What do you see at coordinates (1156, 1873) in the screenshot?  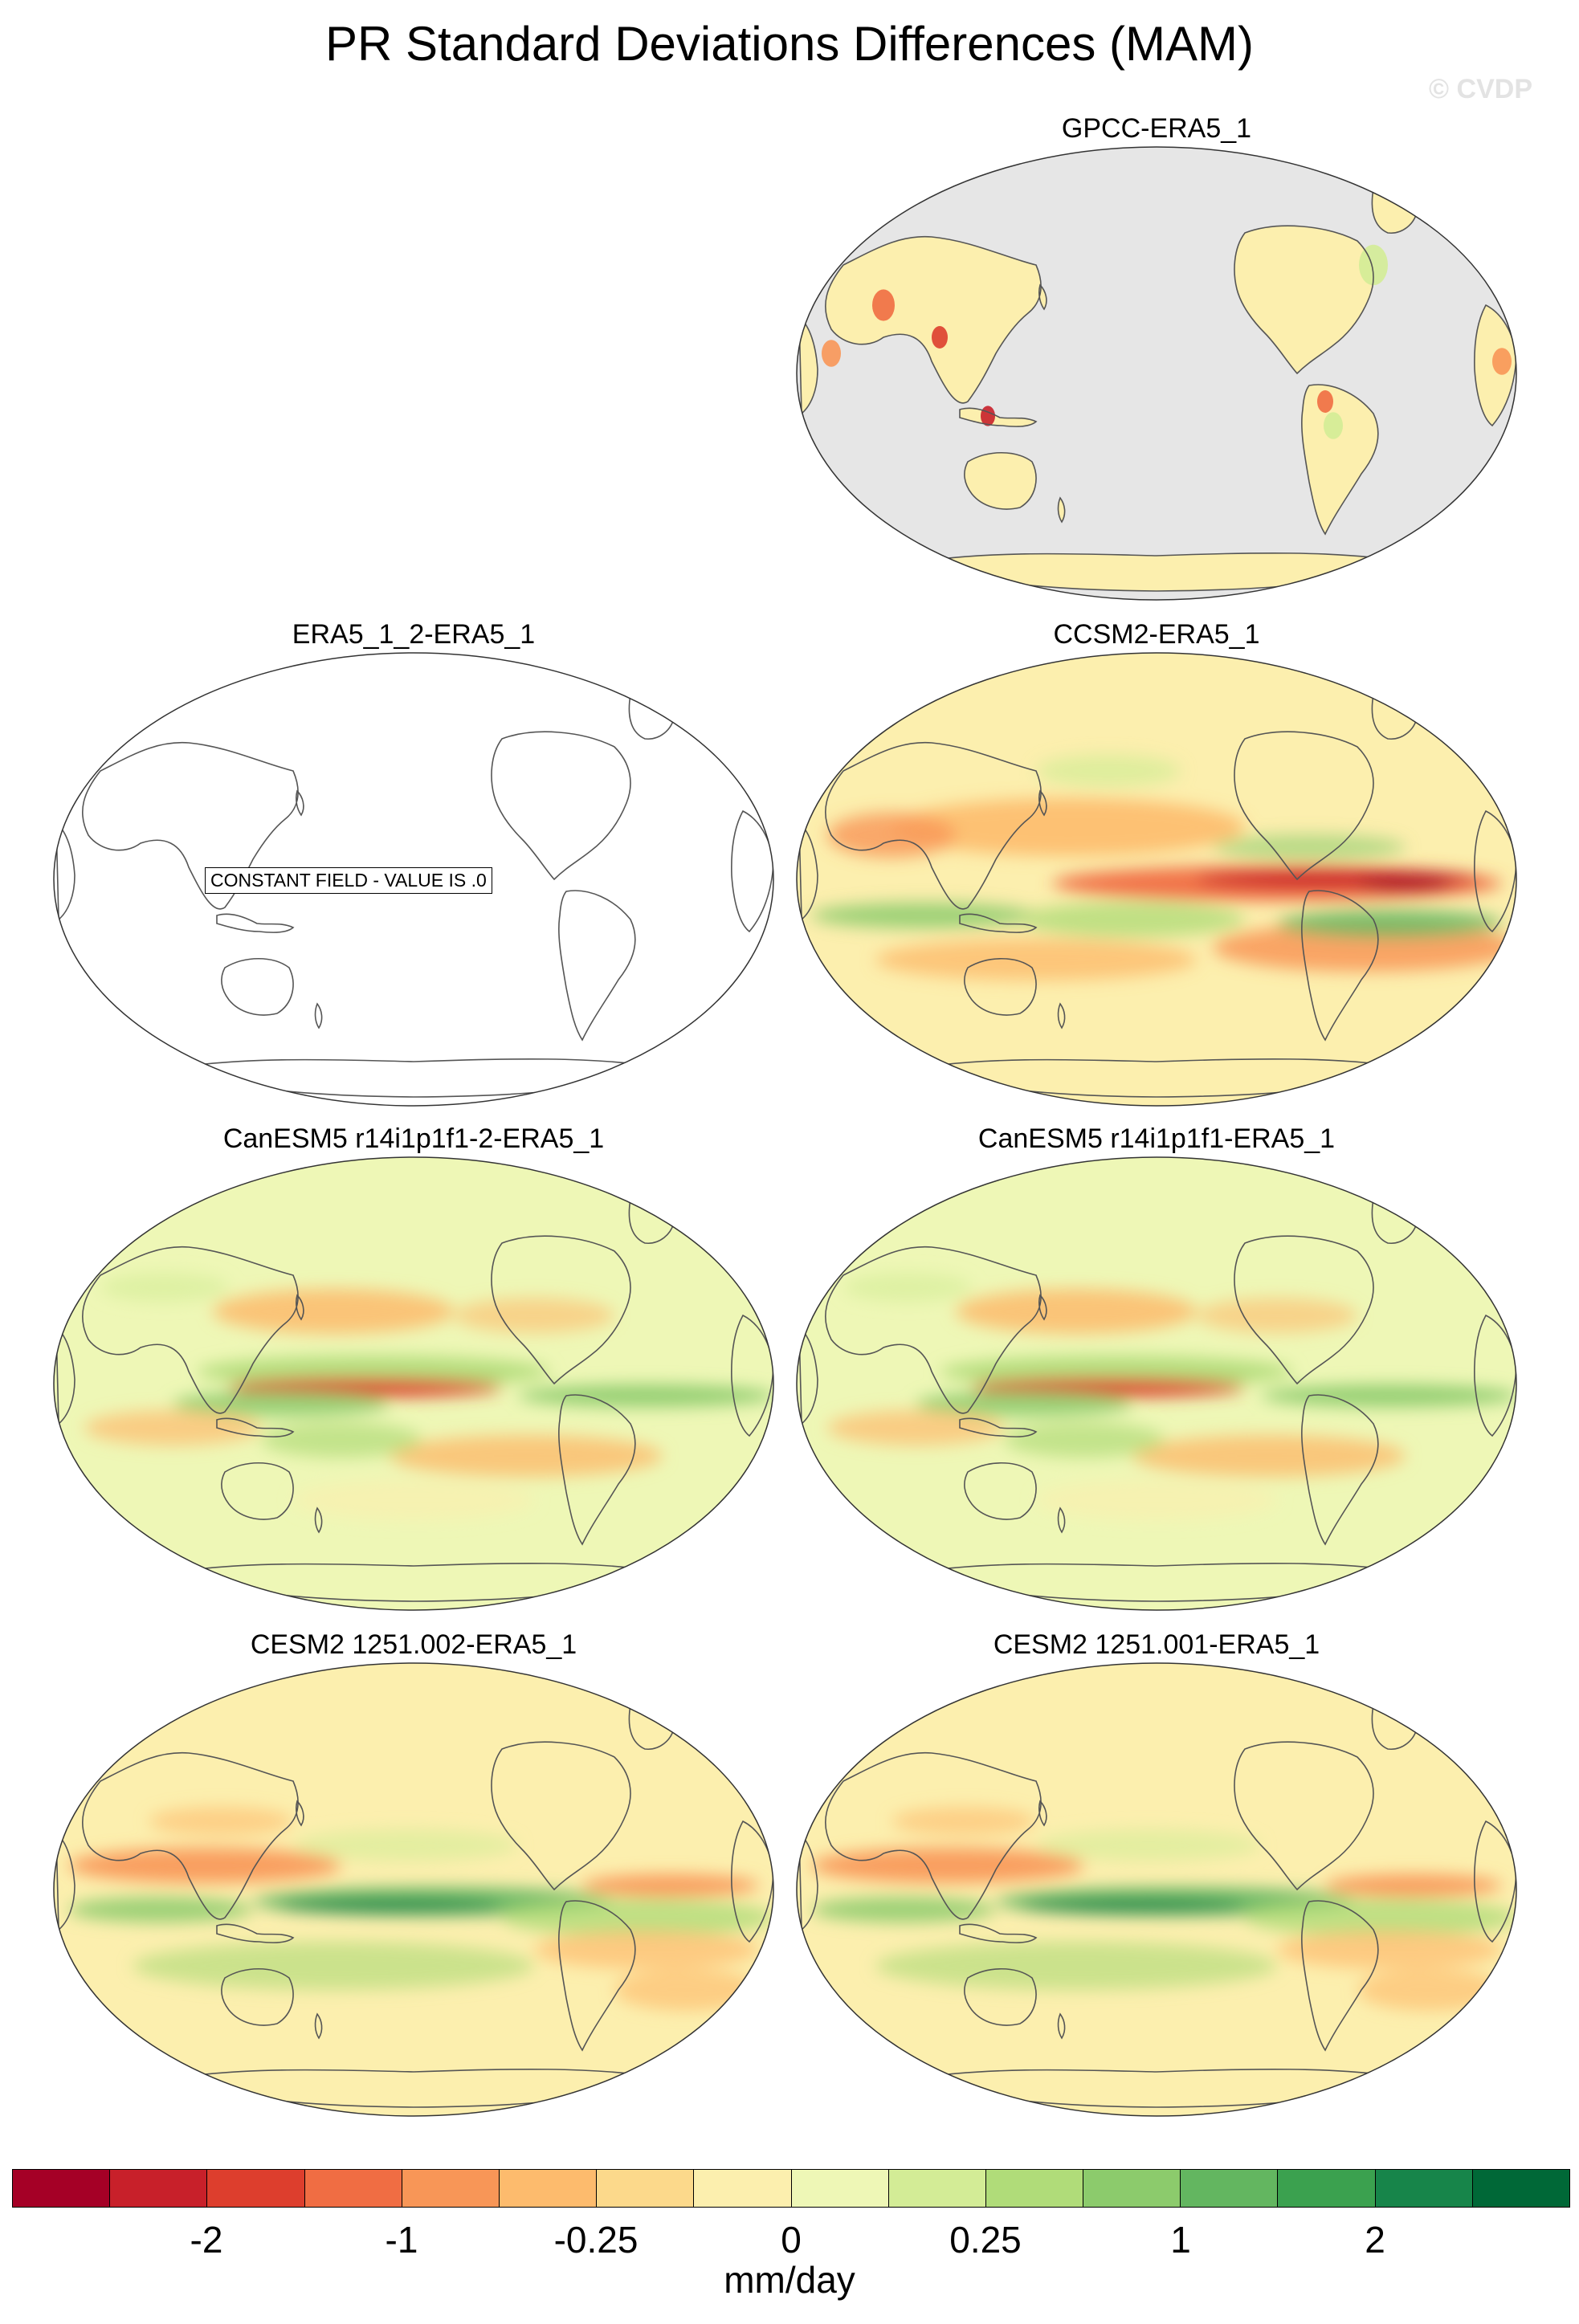 I see `panel-cesm2-001: CESM2 1251.001-ERA5_1` at bounding box center [1156, 1873].